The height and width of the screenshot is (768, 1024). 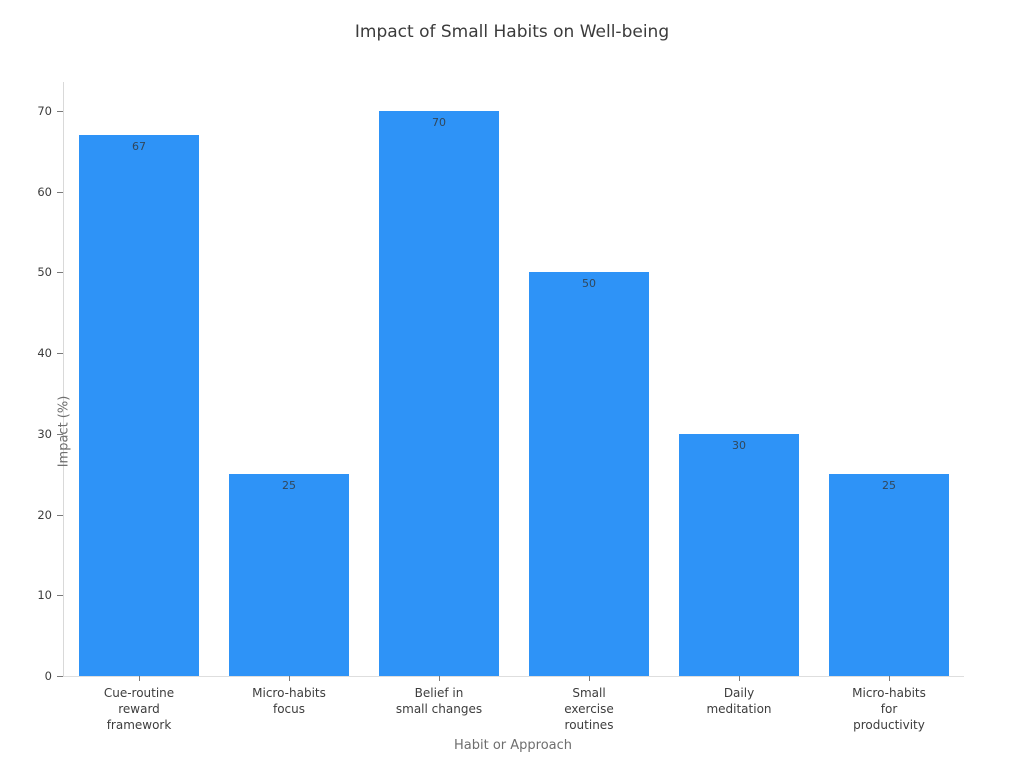 What do you see at coordinates (439, 701) in the screenshot?
I see `x-tick-label: Belief in small changes` at bounding box center [439, 701].